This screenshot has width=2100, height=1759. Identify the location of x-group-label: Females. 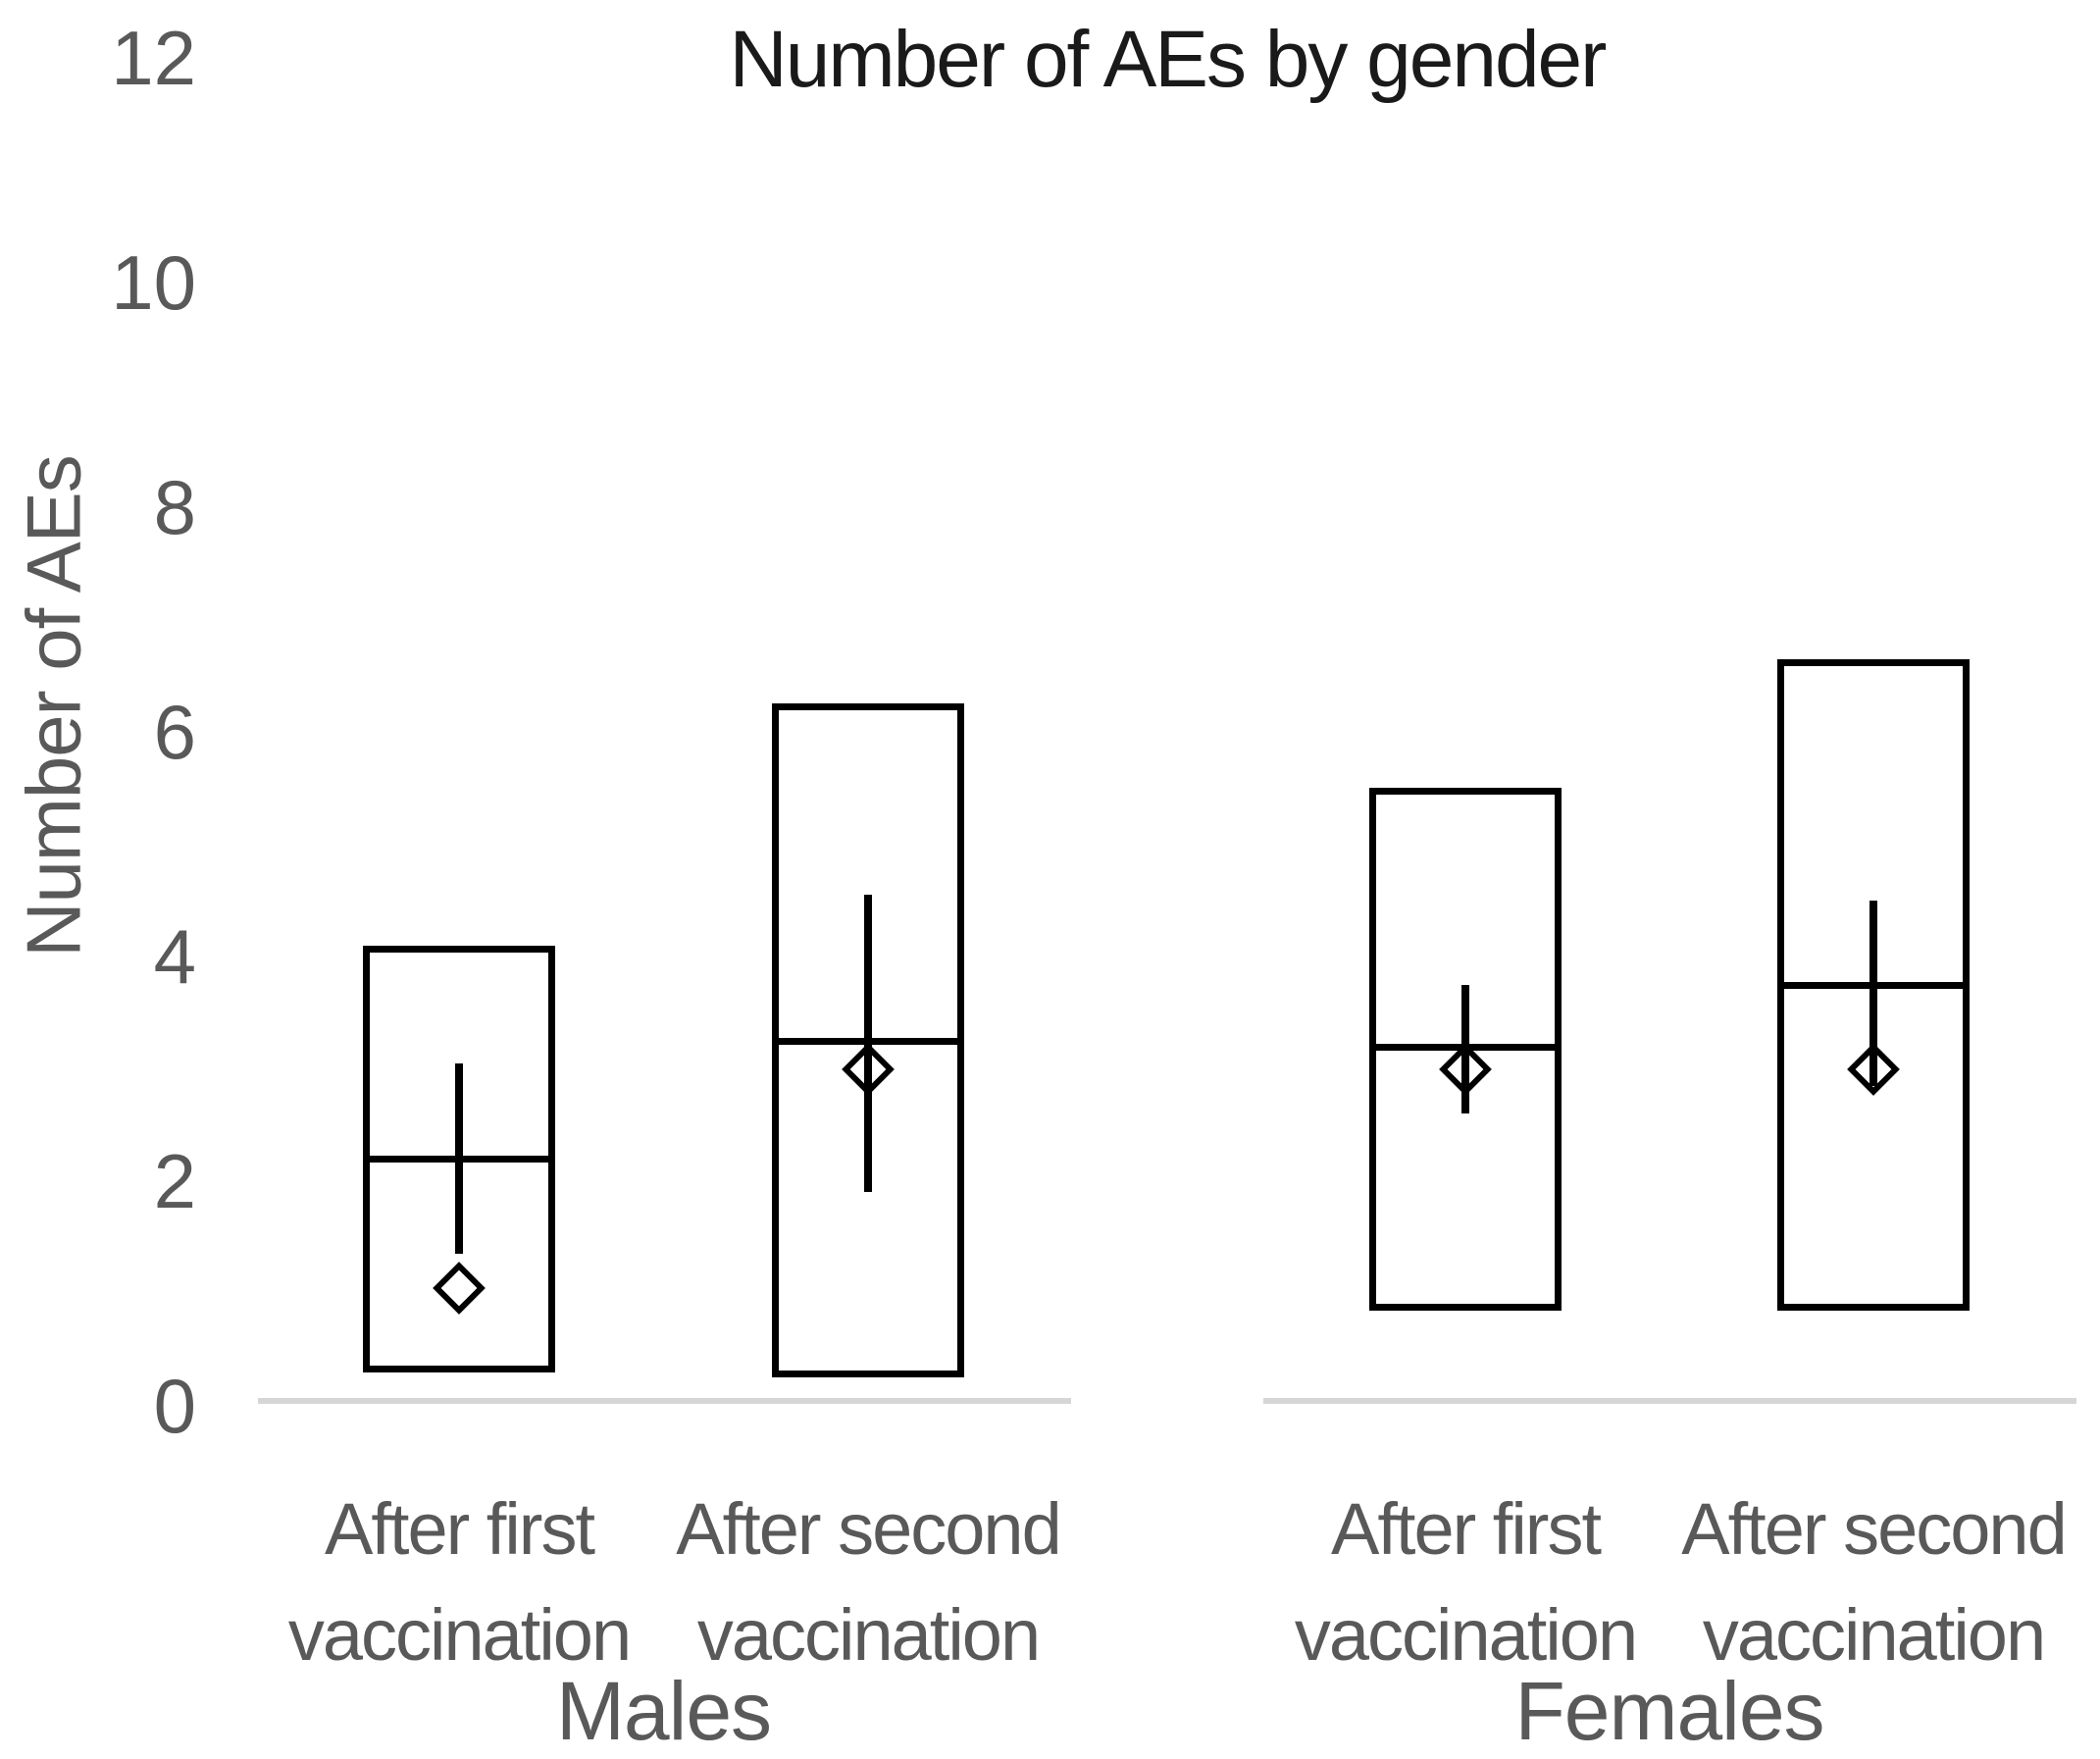
(1669, 1711).